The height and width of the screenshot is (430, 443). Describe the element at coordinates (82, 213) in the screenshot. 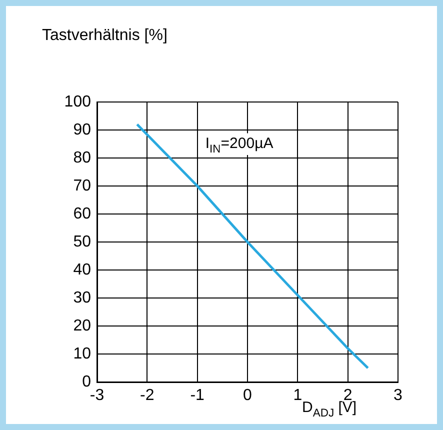

I see `y-tick-label: 60` at that location.